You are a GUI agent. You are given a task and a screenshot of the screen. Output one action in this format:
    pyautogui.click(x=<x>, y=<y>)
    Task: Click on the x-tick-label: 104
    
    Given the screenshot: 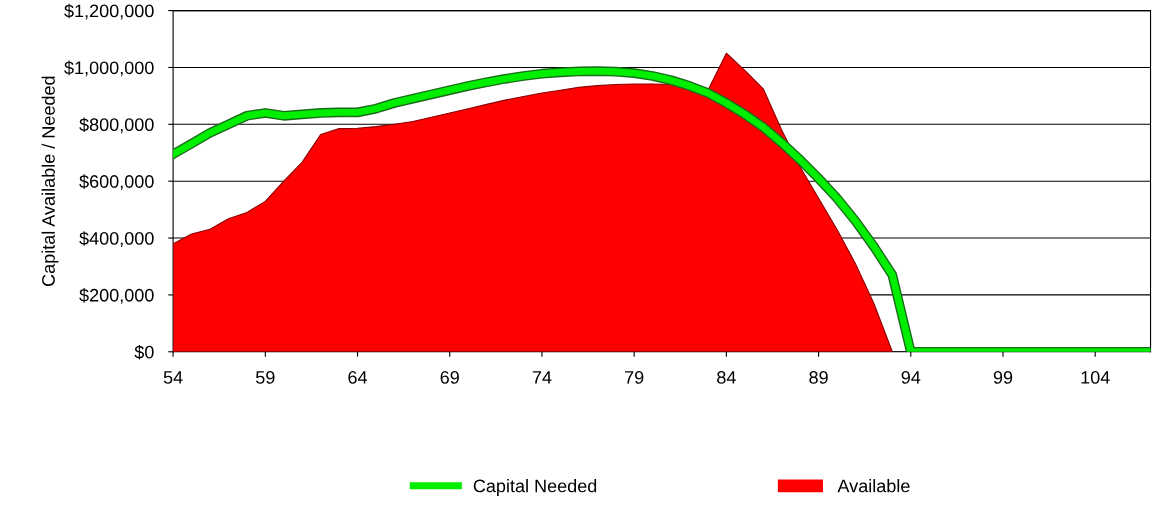 What is the action you would take?
    pyautogui.click(x=1095, y=377)
    